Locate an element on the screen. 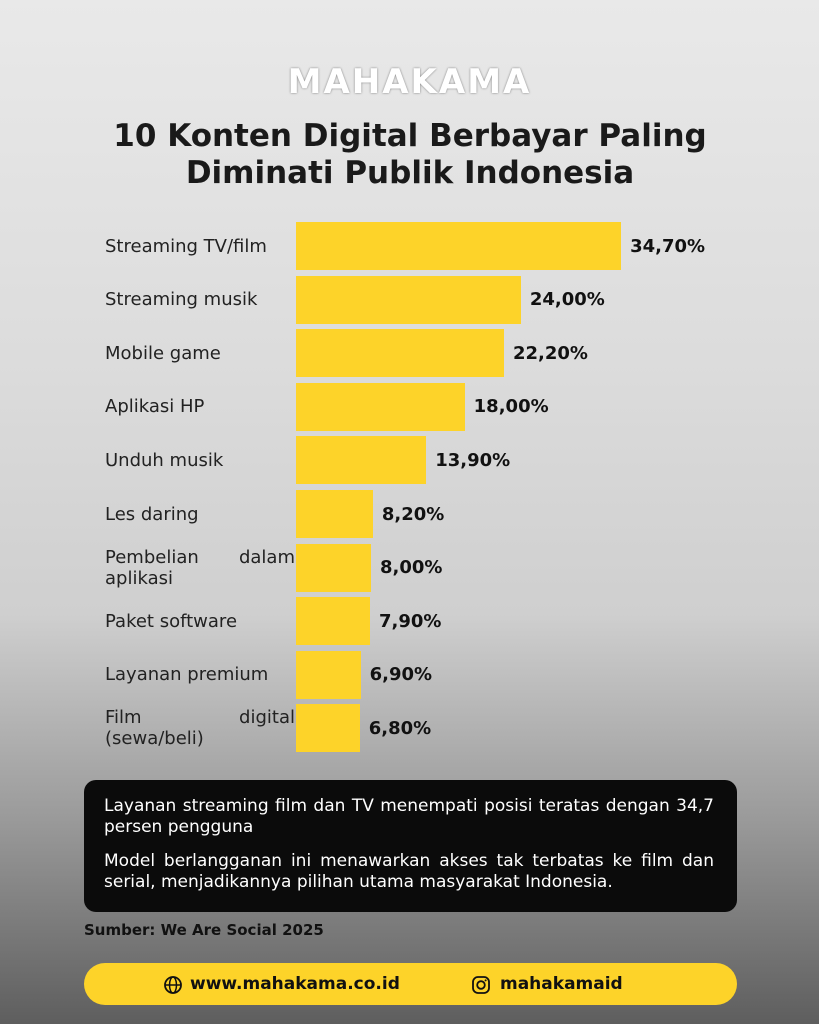 The image size is (819, 1024). instagram: mahakamaid is located at coordinates (561, 984).